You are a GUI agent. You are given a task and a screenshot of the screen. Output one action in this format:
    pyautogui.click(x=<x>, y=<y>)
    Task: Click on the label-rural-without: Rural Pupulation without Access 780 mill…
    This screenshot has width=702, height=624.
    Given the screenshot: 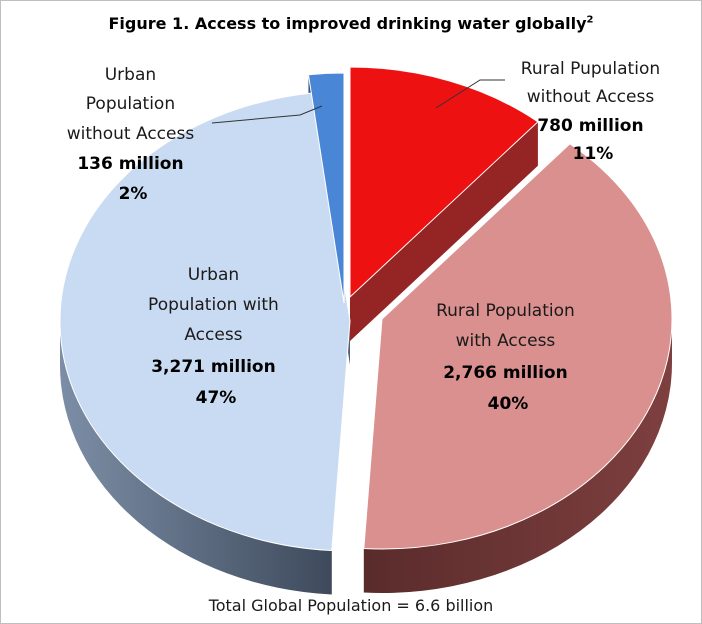 What is the action you would take?
    pyautogui.click(x=593, y=111)
    